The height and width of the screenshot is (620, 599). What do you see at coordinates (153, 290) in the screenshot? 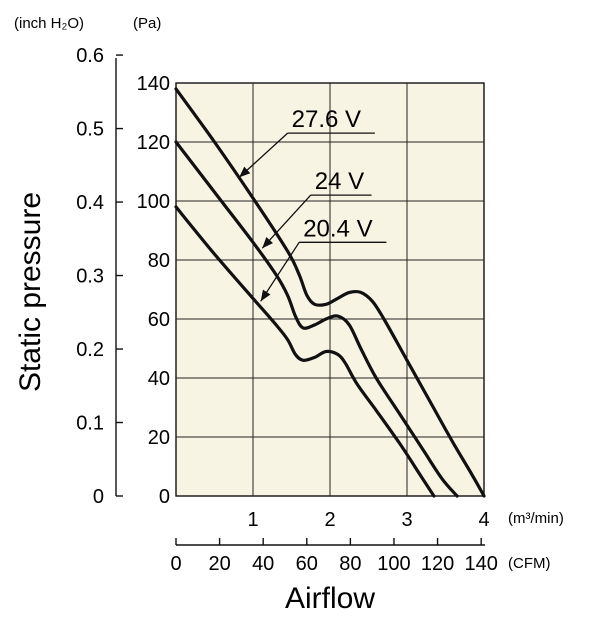
I see `y-tick-labels: 0 20 40 60 80 100 120 140` at bounding box center [153, 290].